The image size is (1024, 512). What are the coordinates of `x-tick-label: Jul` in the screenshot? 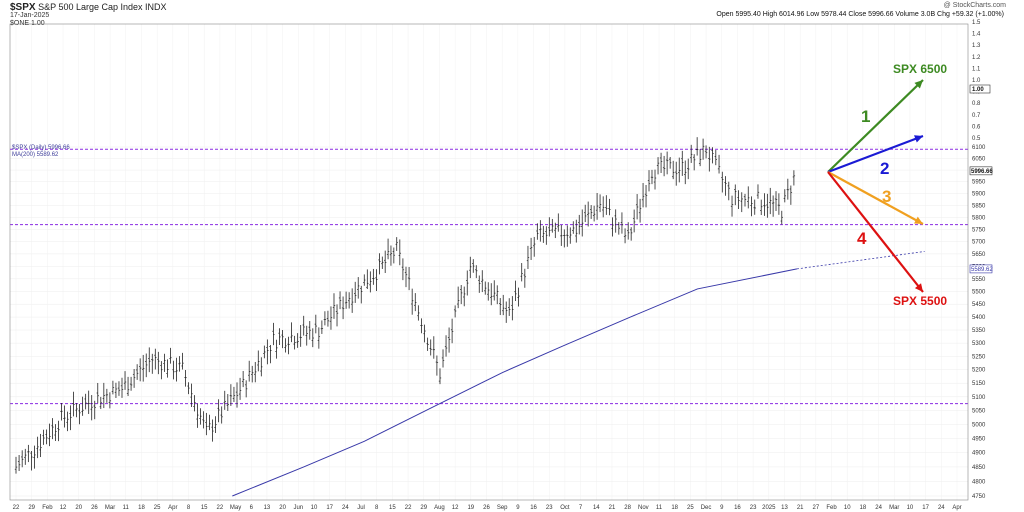 It's located at (361, 508).